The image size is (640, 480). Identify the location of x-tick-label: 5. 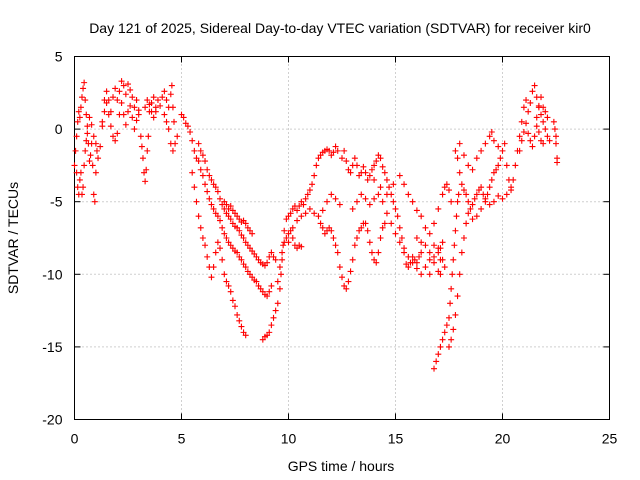
(182, 439).